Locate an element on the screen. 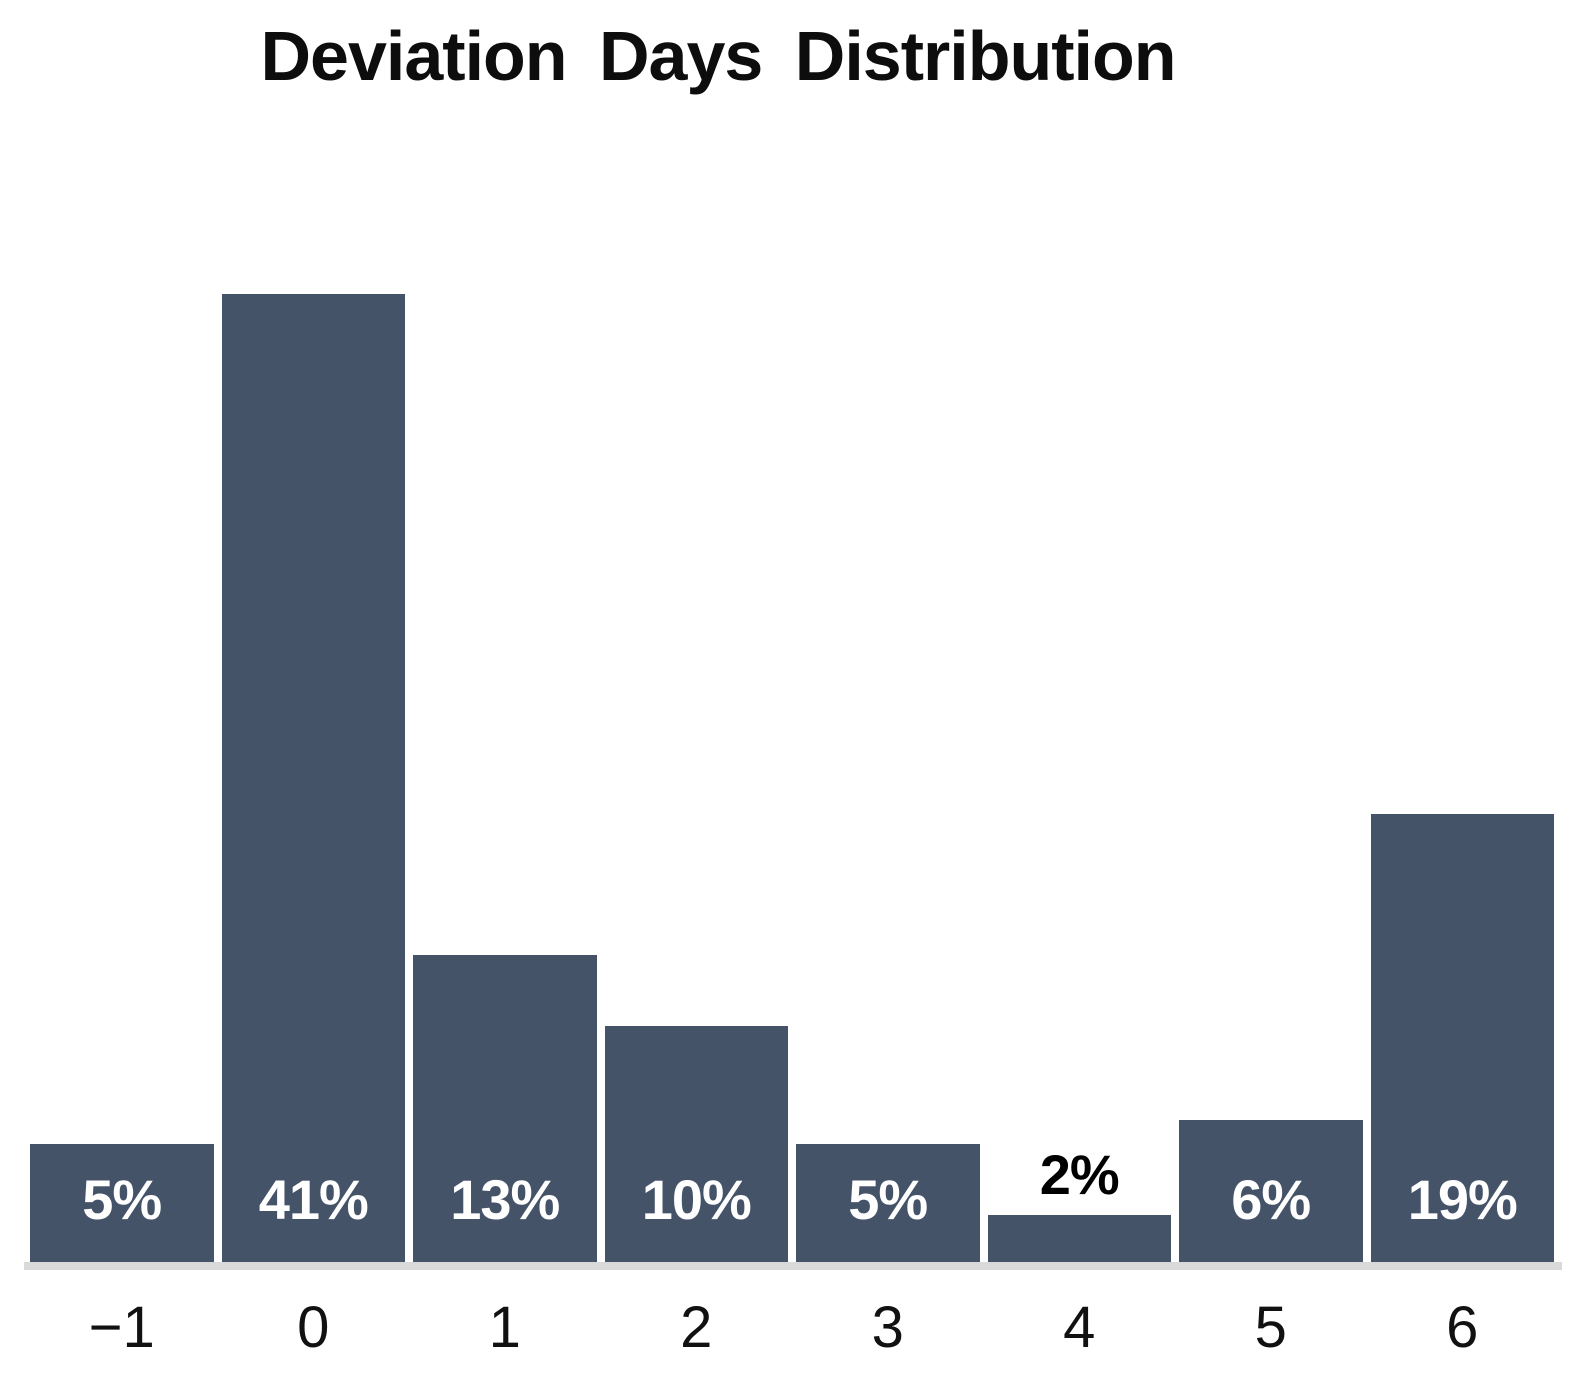  x-axis-label: 0 is located at coordinates (313, 1327).